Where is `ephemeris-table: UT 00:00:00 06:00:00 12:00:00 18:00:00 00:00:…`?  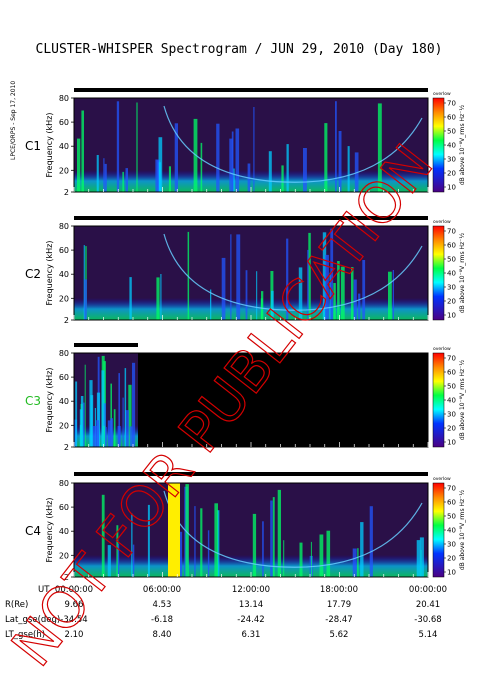 ephemeris-table: UT 00:00:00 06:00:00 12:00:00 18:00:00 00:00:… is located at coordinates (226, 612).